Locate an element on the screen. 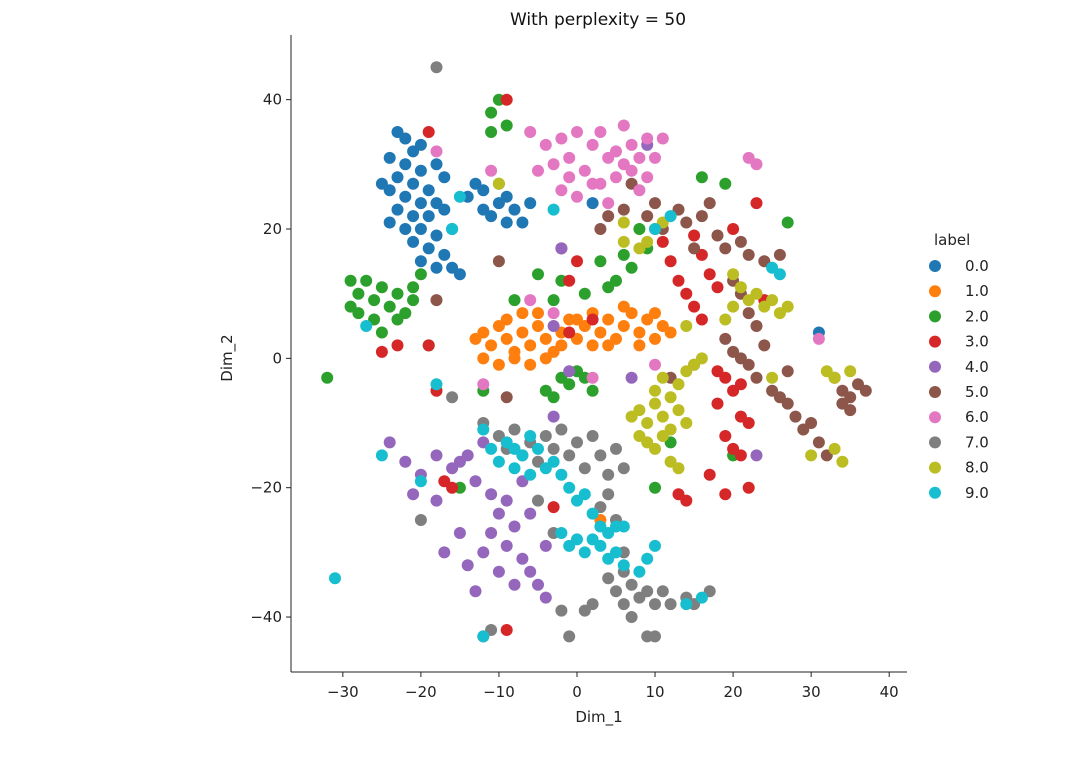 This screenshot has width=1091, height=775. legend-label: 1.0 is located at coordinates (977, 291).